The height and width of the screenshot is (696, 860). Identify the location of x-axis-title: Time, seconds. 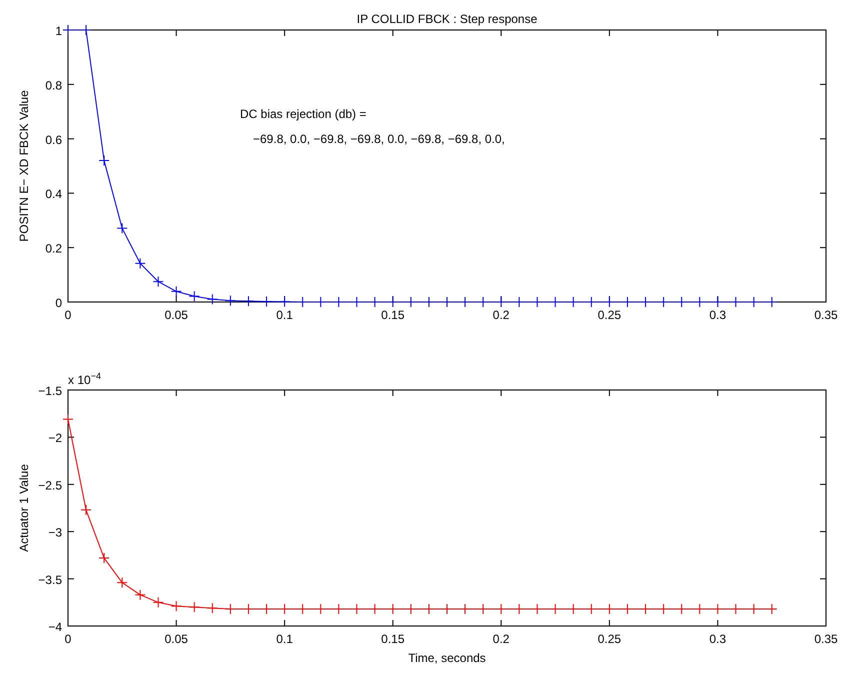
(447, 658).